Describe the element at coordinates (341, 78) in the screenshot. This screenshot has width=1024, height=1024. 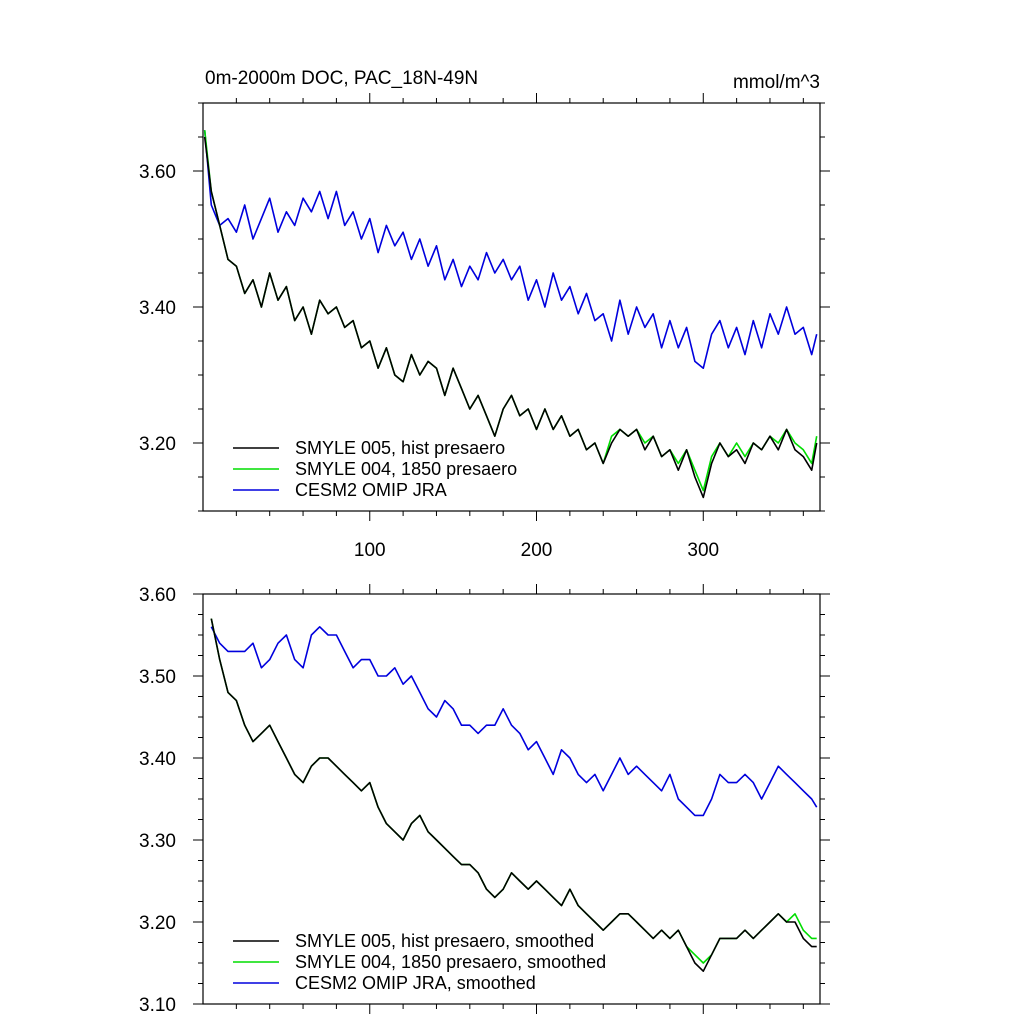
I see `chart-title: 0m-2000m DOC, PAC_18N-49N` at that location.